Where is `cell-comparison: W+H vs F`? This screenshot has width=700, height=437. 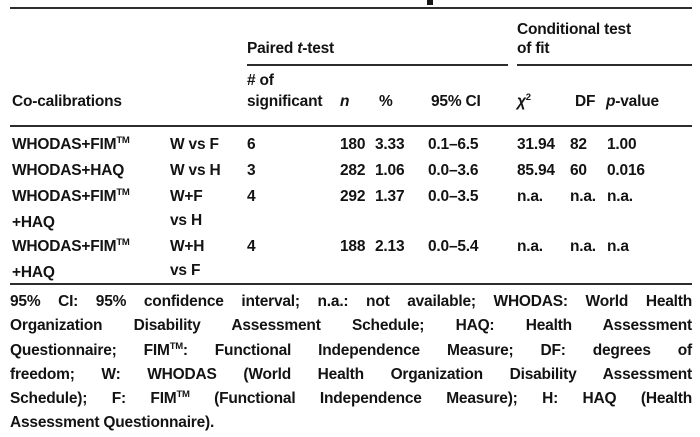
cell-comparison: W+H vs F is located at coordinates (208, 260).